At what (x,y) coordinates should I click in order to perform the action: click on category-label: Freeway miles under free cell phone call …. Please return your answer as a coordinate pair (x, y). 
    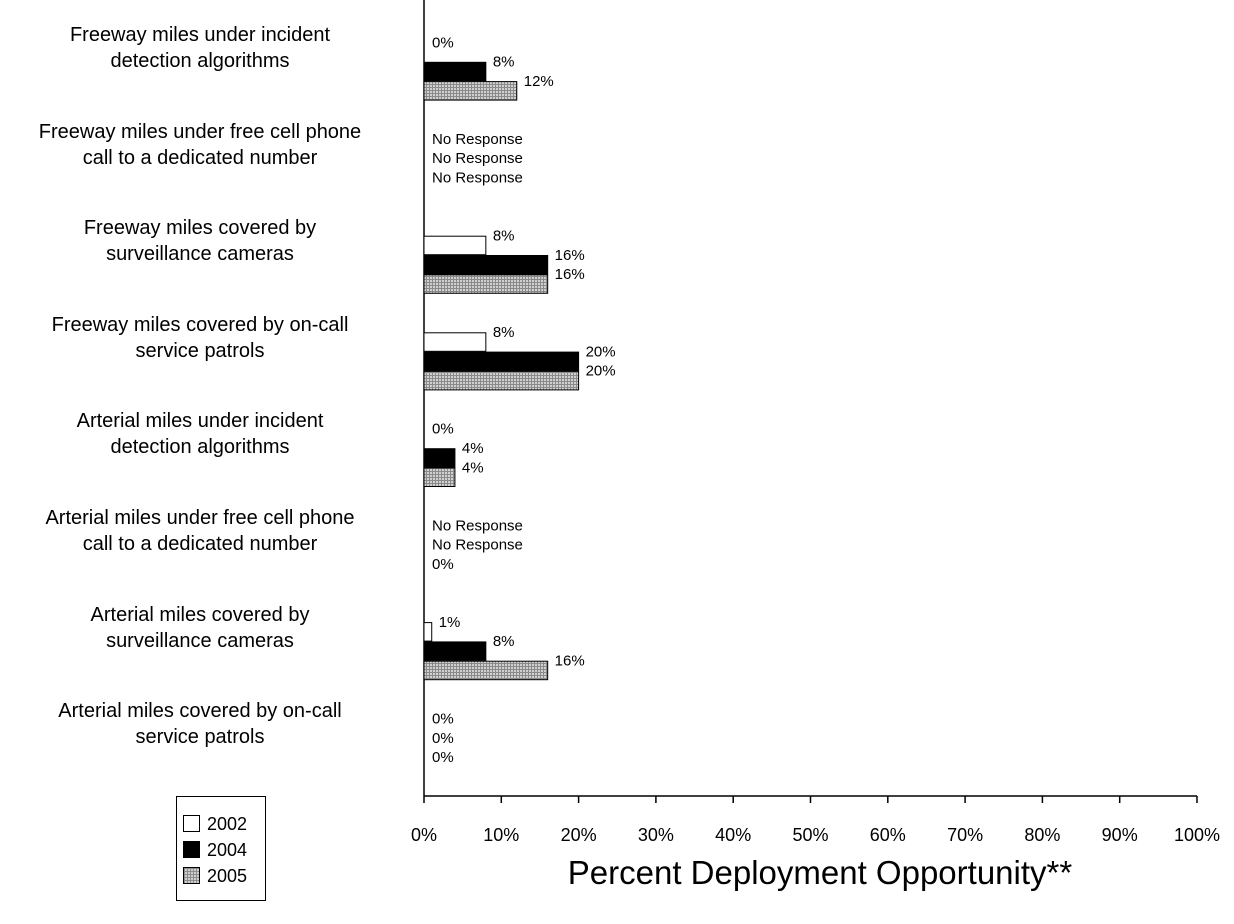
    Looking at the image, I should click on (200, 145).